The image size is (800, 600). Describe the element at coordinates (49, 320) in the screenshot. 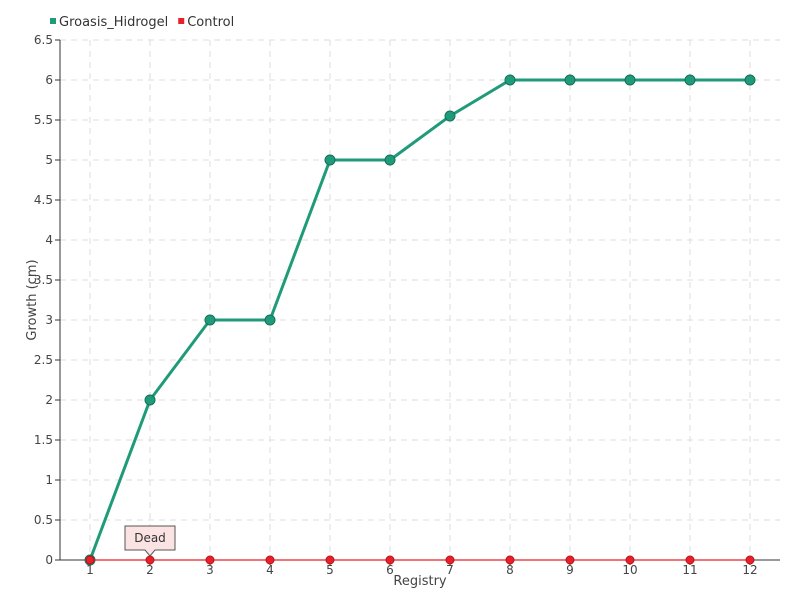

I see `y-tick-label: 3` at that location.